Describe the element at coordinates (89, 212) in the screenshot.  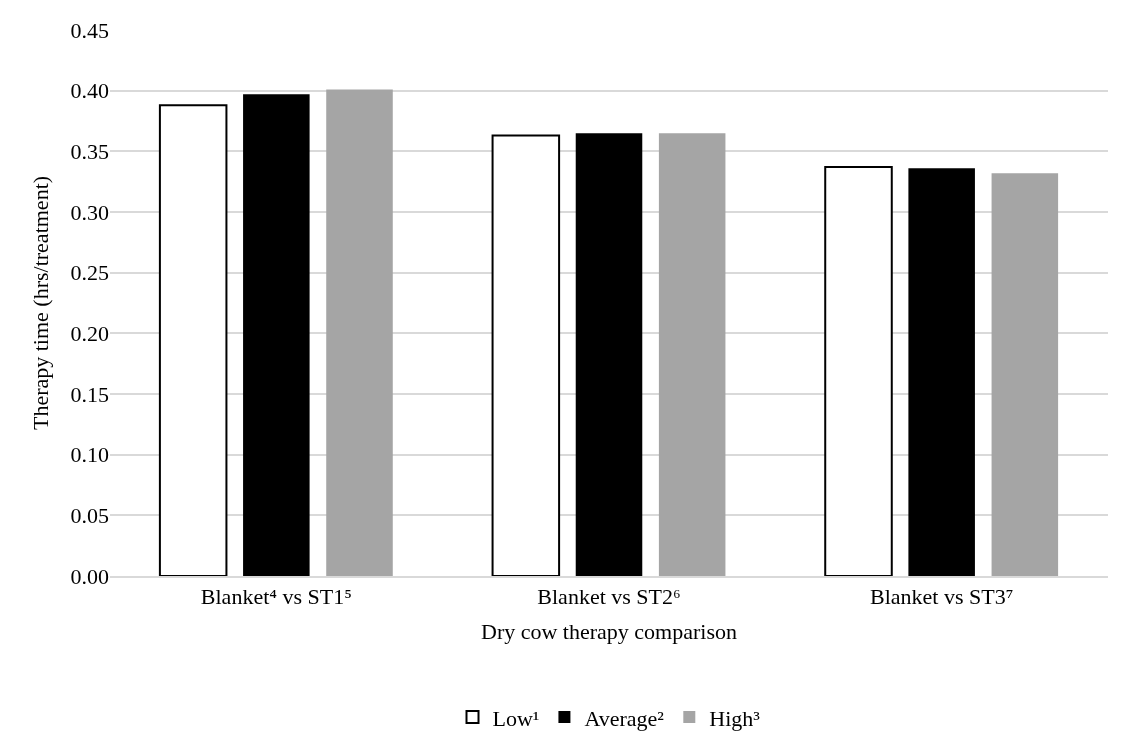
I see `y-tick-label: 0.30` at that location.